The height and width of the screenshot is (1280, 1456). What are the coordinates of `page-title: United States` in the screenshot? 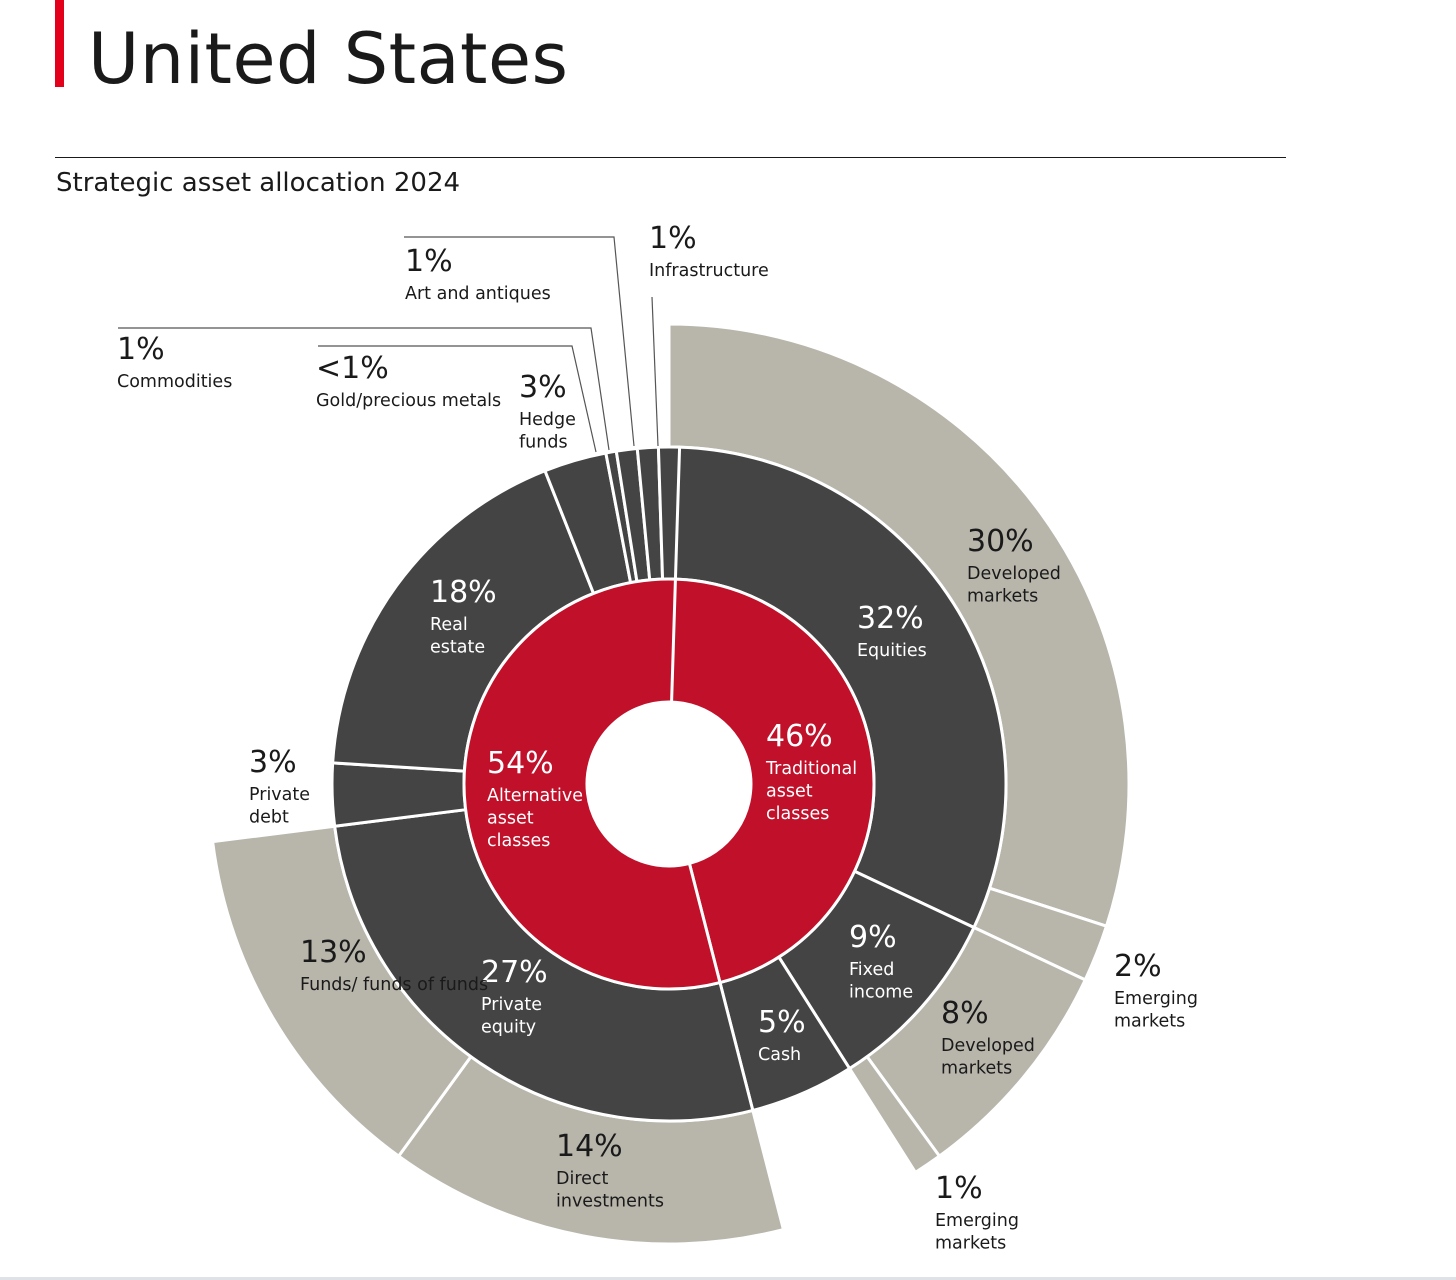 It's located at (328, 59).